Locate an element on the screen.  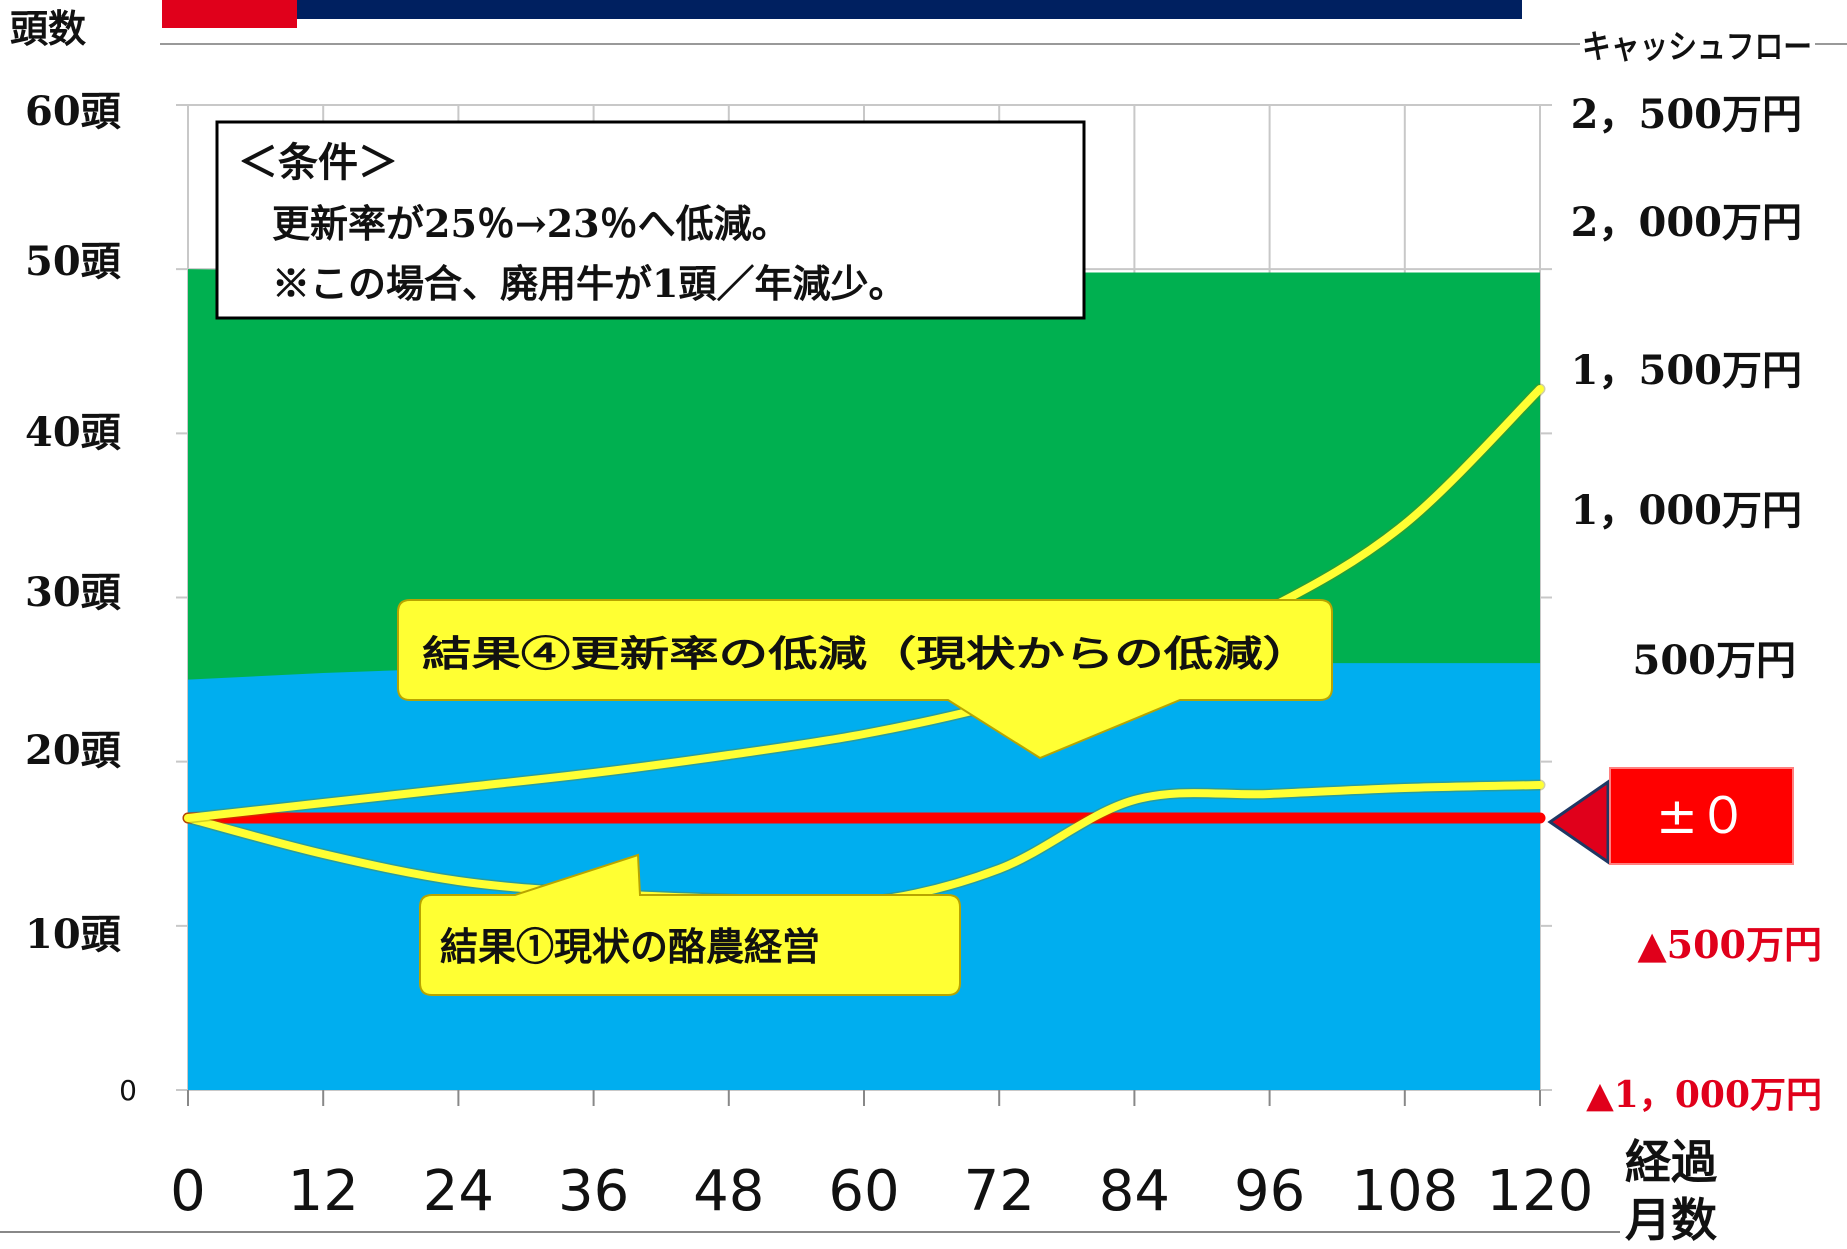
callout-result1: 結果①現状の酪農経営 is located at coordinates (690, 924).